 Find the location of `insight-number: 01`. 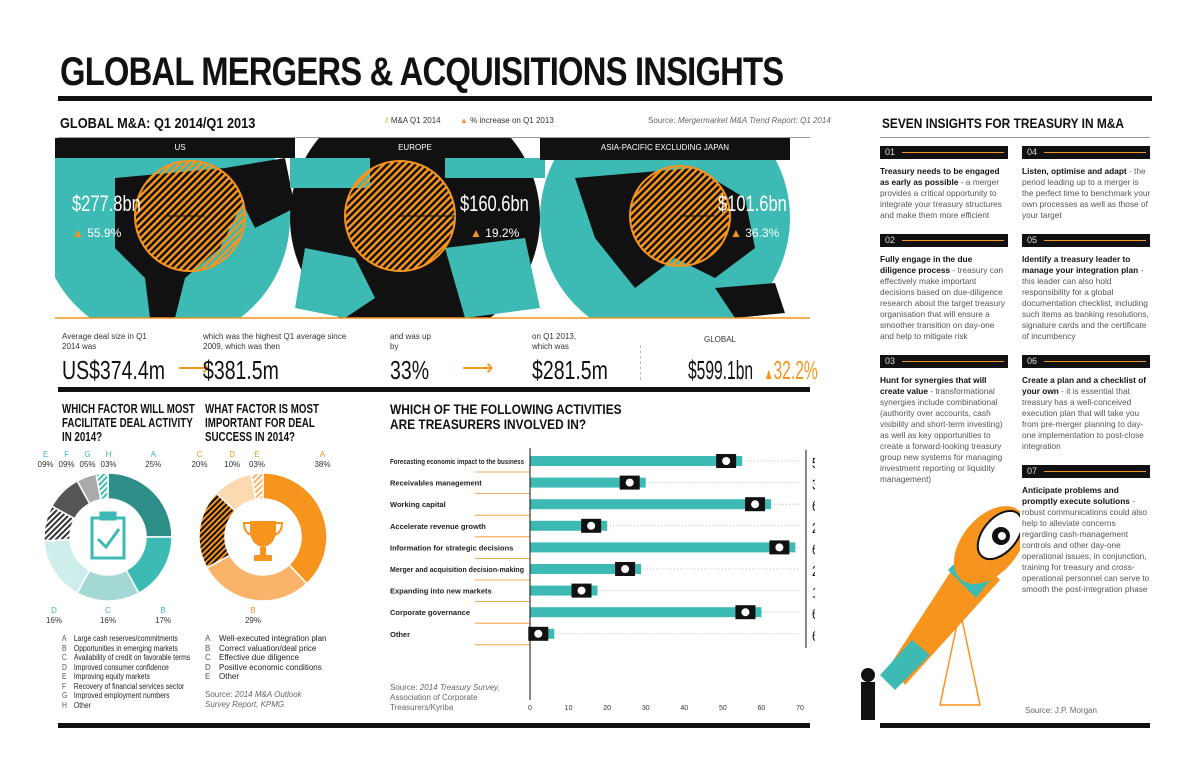

insight-number: 01 is located at coordinates (944, 152).